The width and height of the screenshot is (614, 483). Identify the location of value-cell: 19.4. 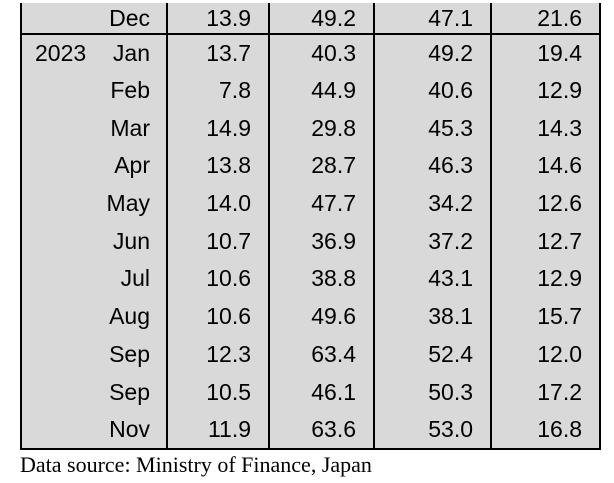
(545, 53).